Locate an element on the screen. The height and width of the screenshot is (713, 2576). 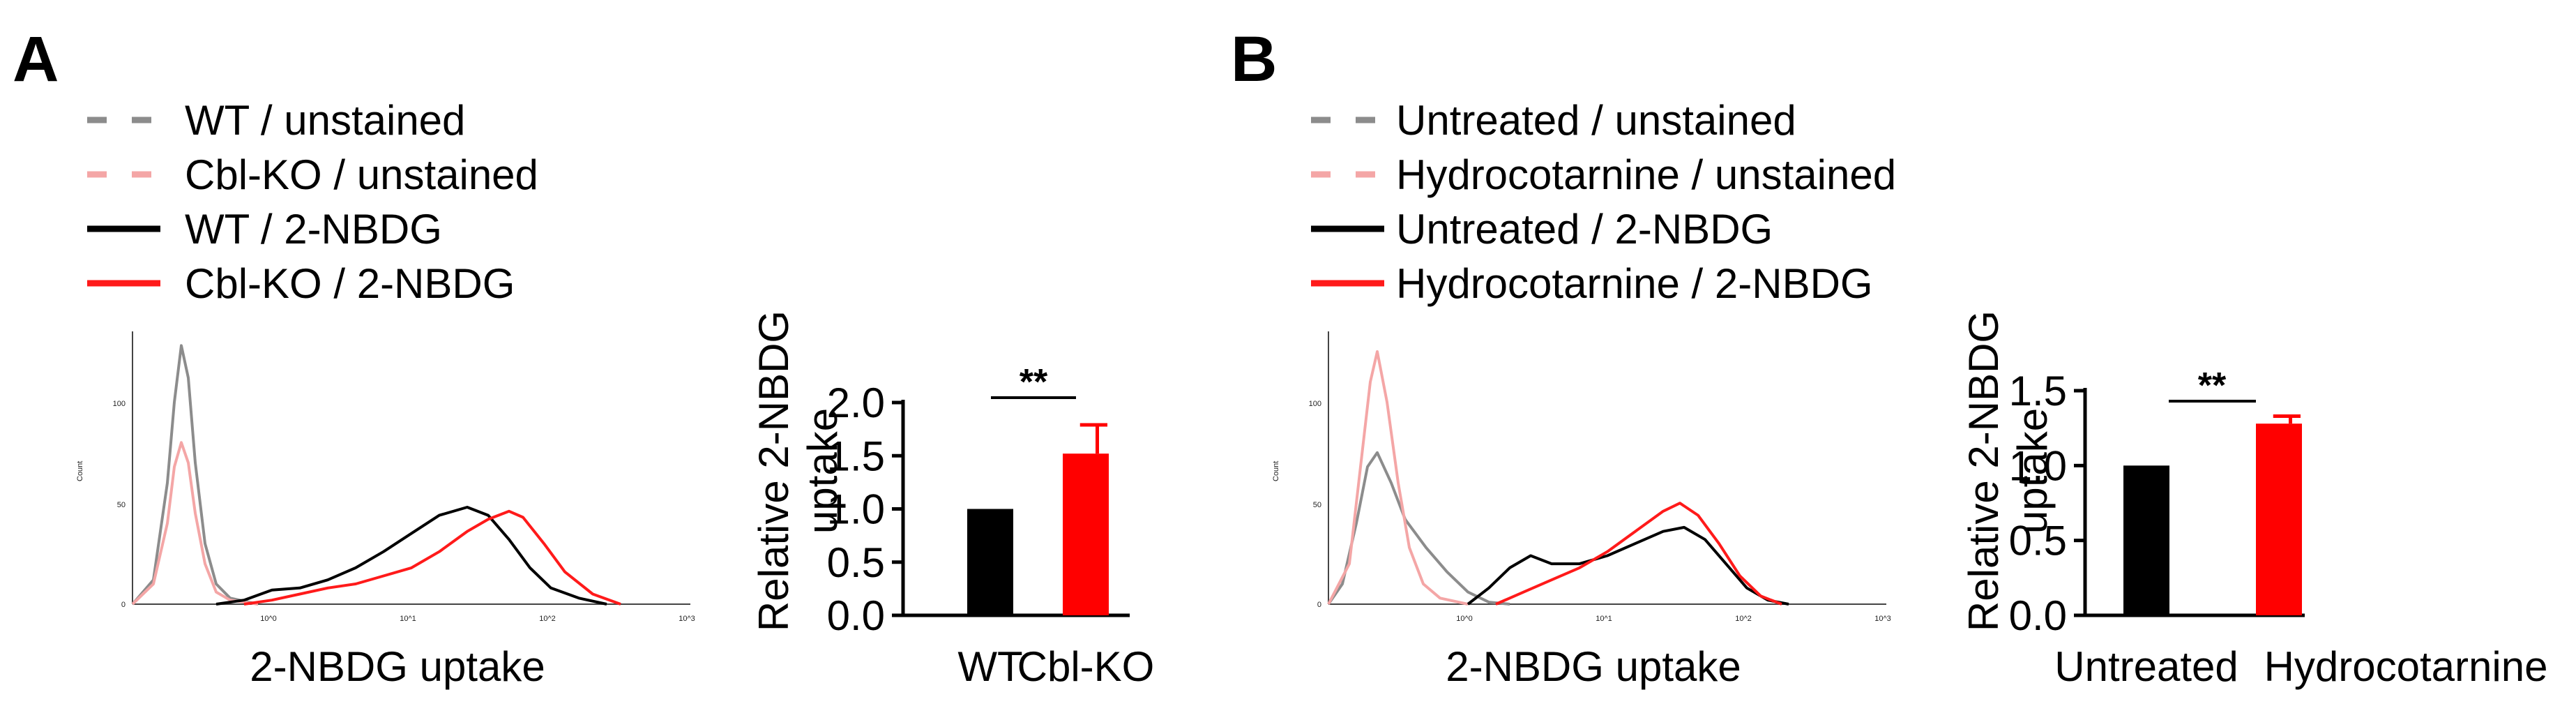
legend-label: Cbl-KO / 2-NBDG is located at coordinates (350, 283).